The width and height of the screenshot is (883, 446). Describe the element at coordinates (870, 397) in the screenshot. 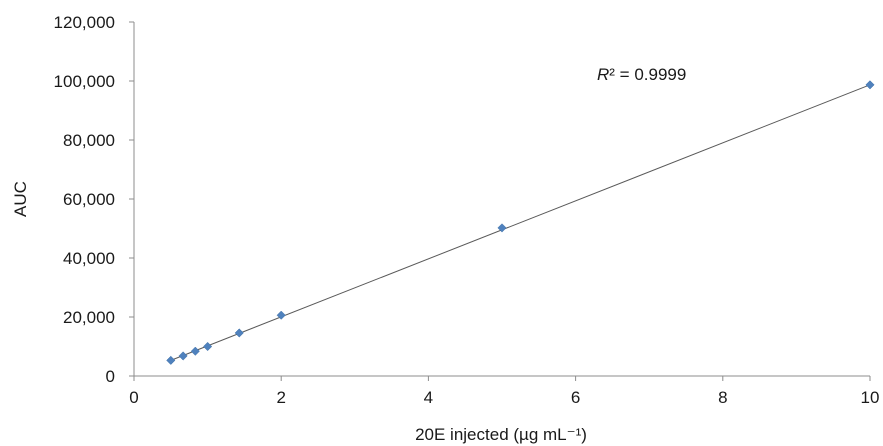

I see `x-tick-label: 10` at that location.